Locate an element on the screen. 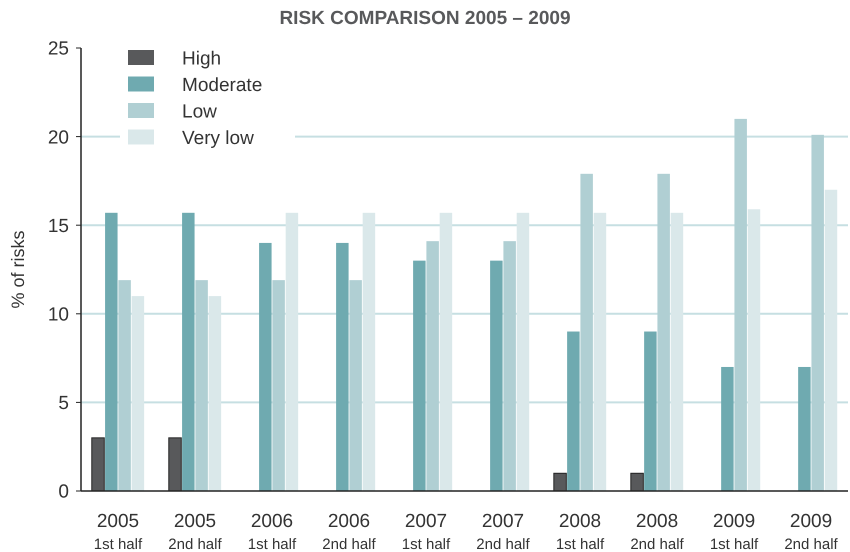 The height and width of the screenshot is (552, 850). legend-label: Moderate is located at coordinates (222, 85).